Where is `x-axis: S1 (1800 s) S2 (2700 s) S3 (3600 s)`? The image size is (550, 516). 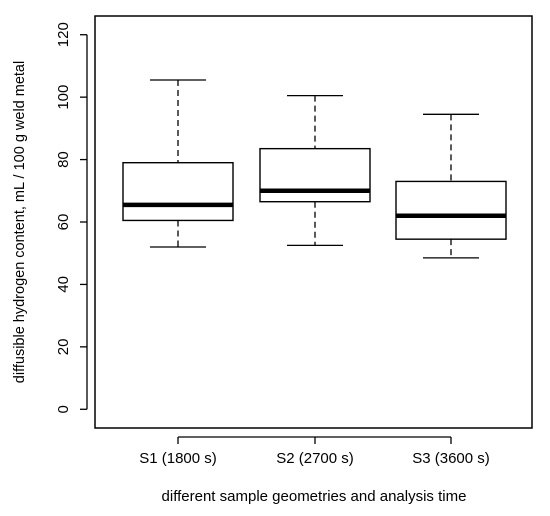
x-axis: S1 (1800 s) S2 (2700 s) S3 (3600 s) is located at coordinates (314, 451).